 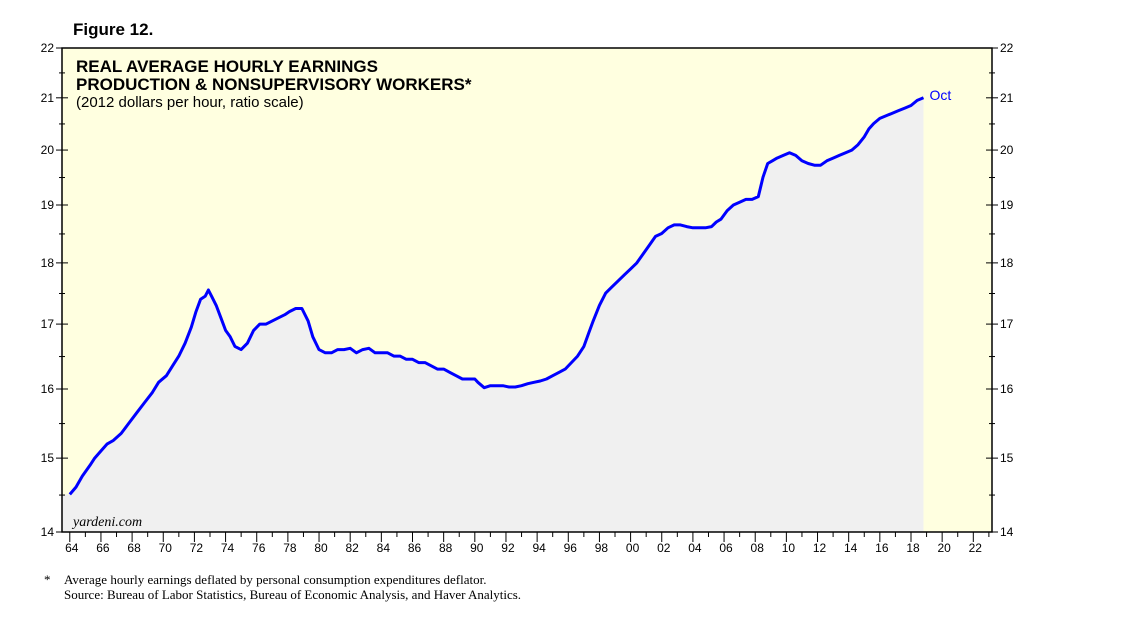 I want to click on y-tick-label-left: 17, so click(x=48, y=324).